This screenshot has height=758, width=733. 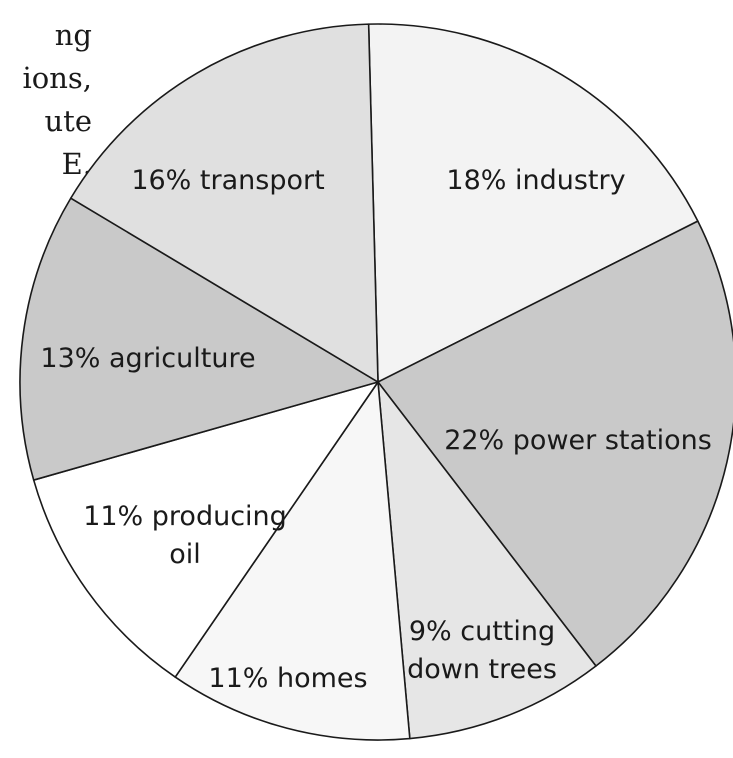 I want to click on intro-text: ng ions, ute E., so click(x=46, y=100).